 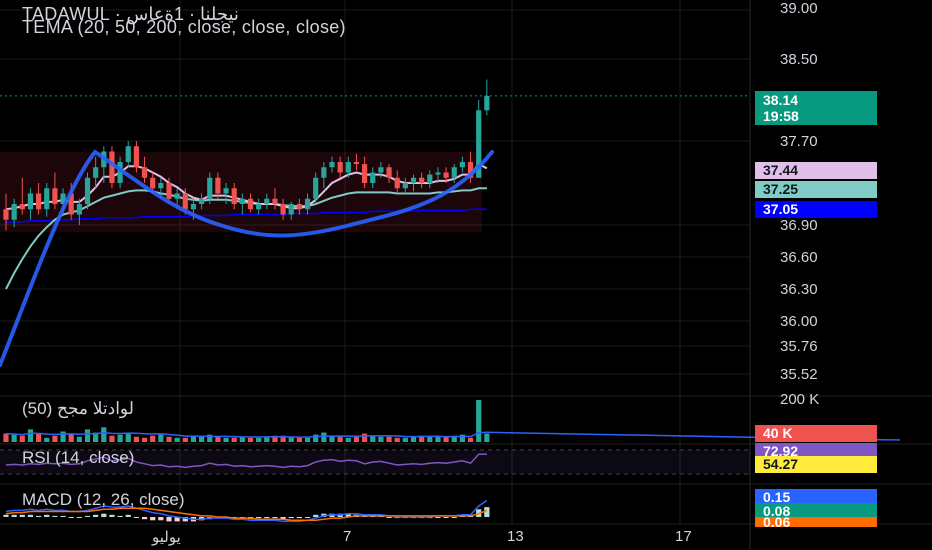 What do you see at coordinates (103, 499) in the screenshot?
I see `macd-pane-label: MACD (12, 26, close)` at bounding box center [103, 499].